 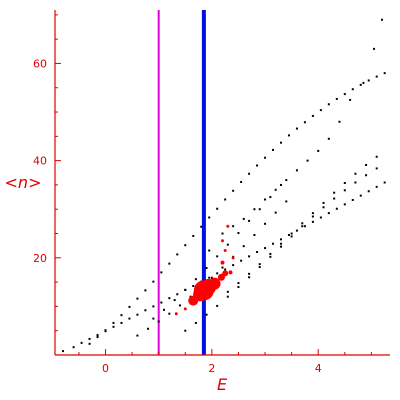 I want to click on red-points-series, so click(x=204, y=270).